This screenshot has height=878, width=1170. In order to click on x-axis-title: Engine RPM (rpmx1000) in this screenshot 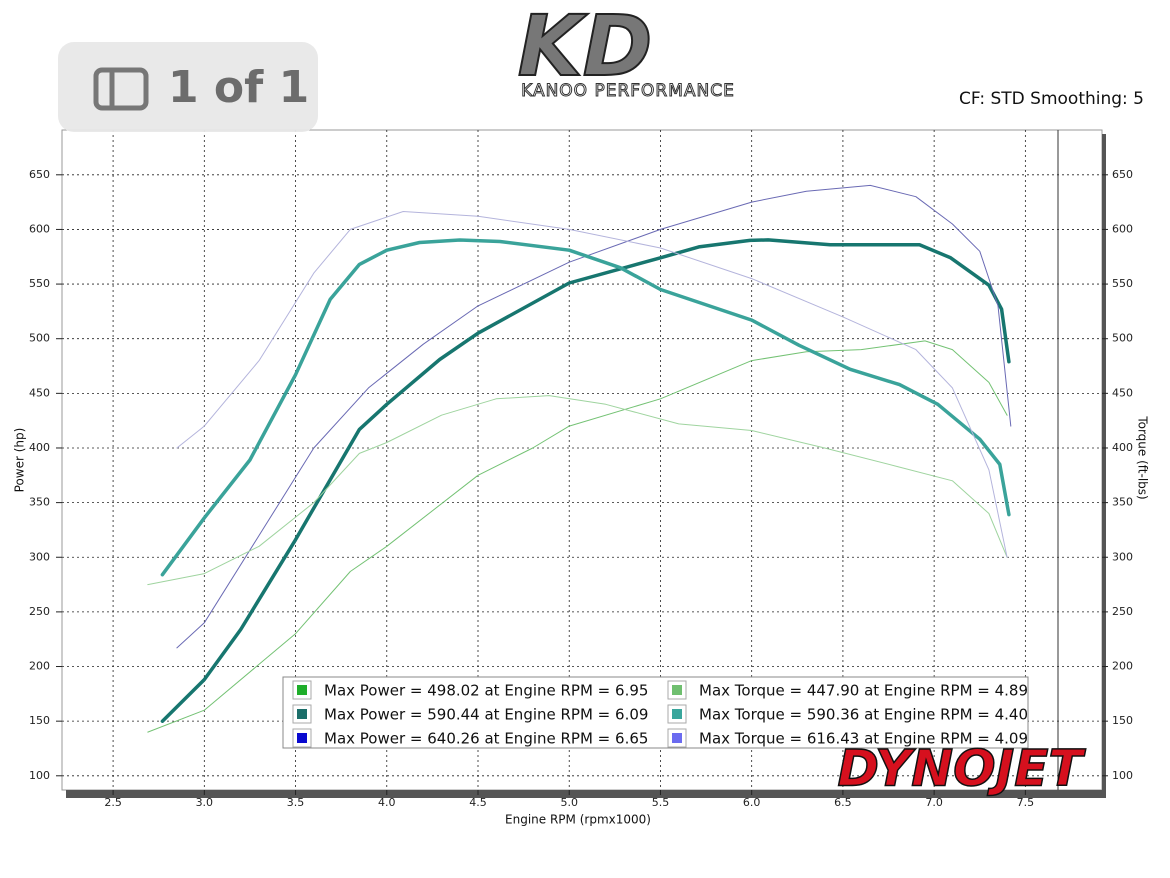, I will do `click(578, 820)`.